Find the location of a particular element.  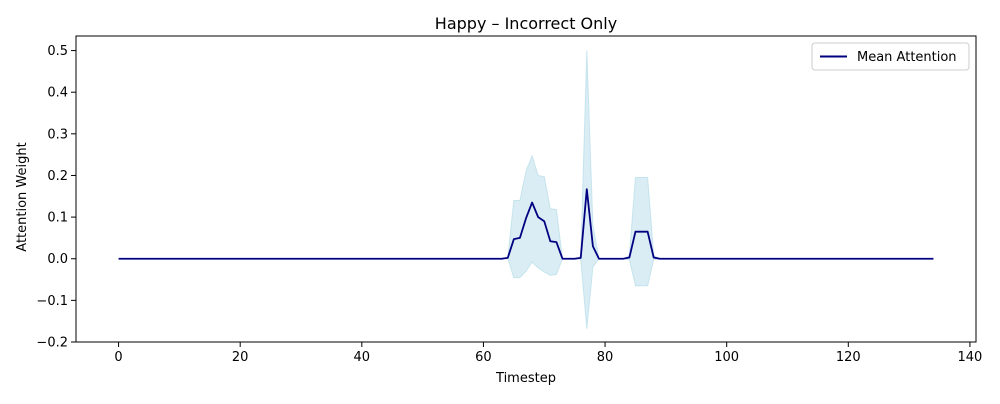

x-tick-label: 0 is located at coordinates (118, 357).